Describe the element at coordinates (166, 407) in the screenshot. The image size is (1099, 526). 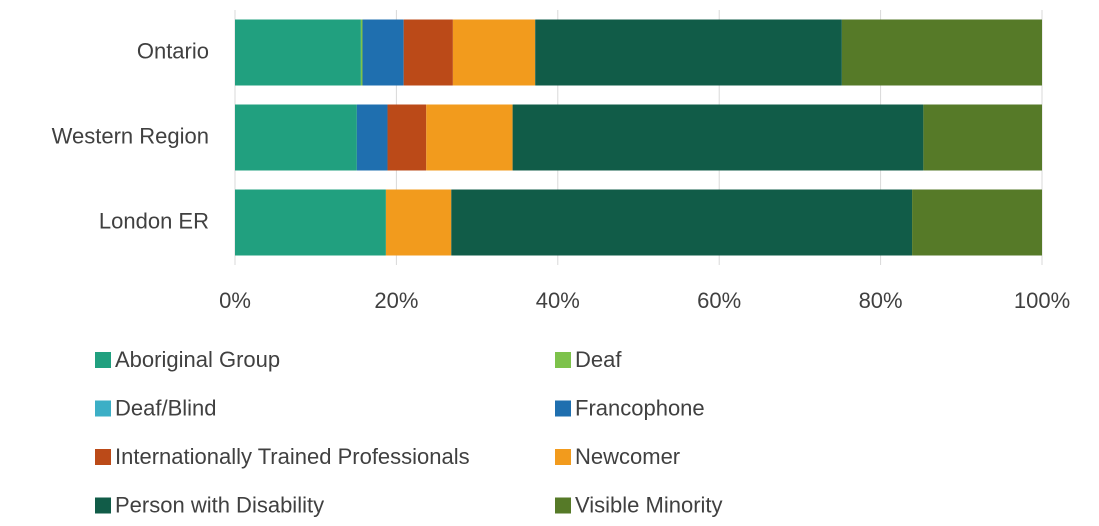
I see `legend-label: Deaf/Blind` at that location.